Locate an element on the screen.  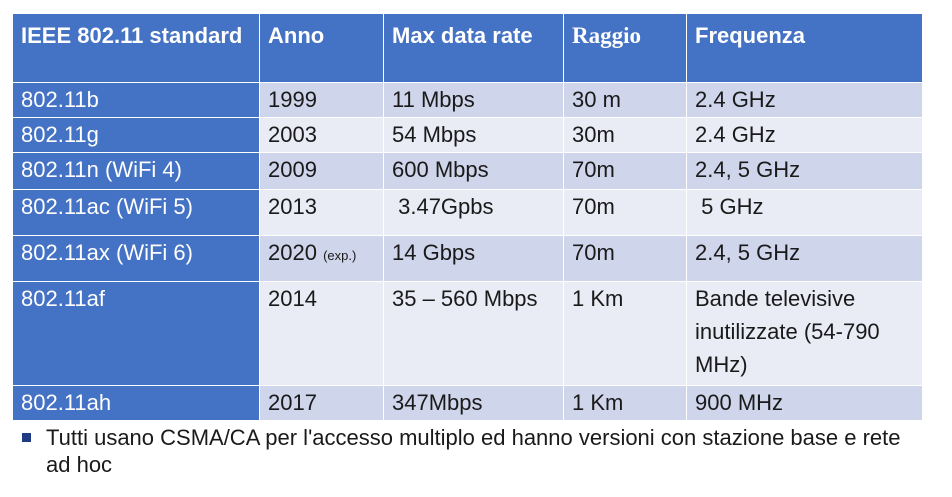
cell-frequenza: 5 GHz is located at coordinates (804, 212).